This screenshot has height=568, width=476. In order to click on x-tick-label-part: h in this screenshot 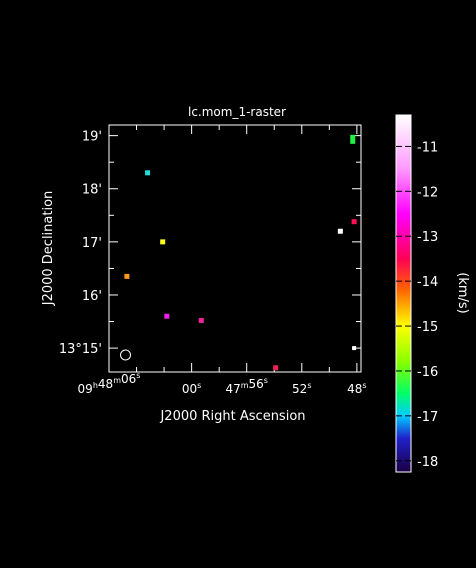, I will do `click(95, 385)`.